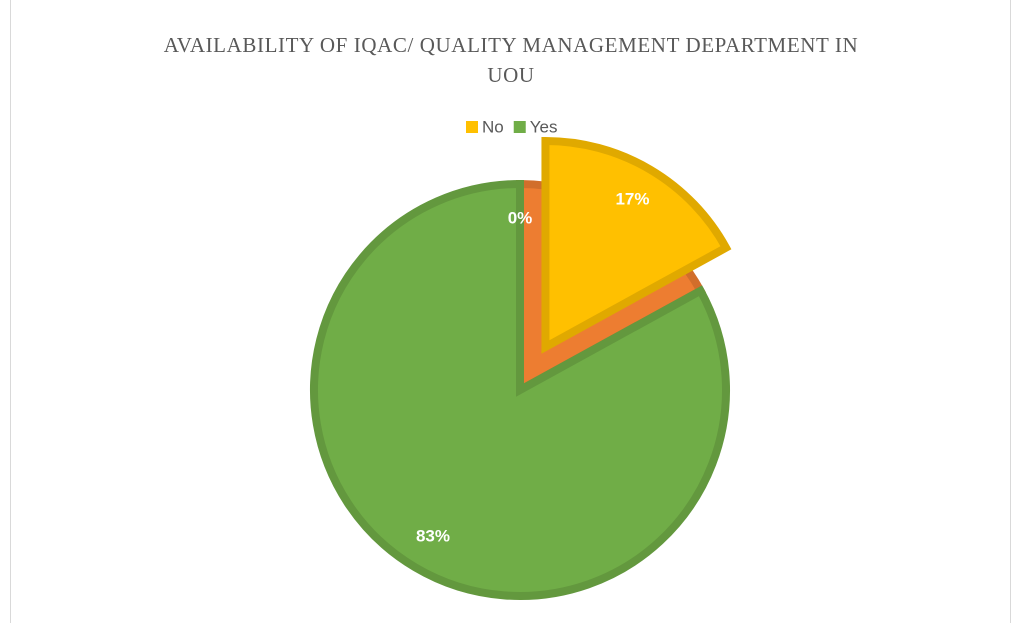 The width and height of the screenshot is (1022, 623). Describe the element at coordinates (511, 126) in the screenshot. I see `legend: No Yes` at that location.